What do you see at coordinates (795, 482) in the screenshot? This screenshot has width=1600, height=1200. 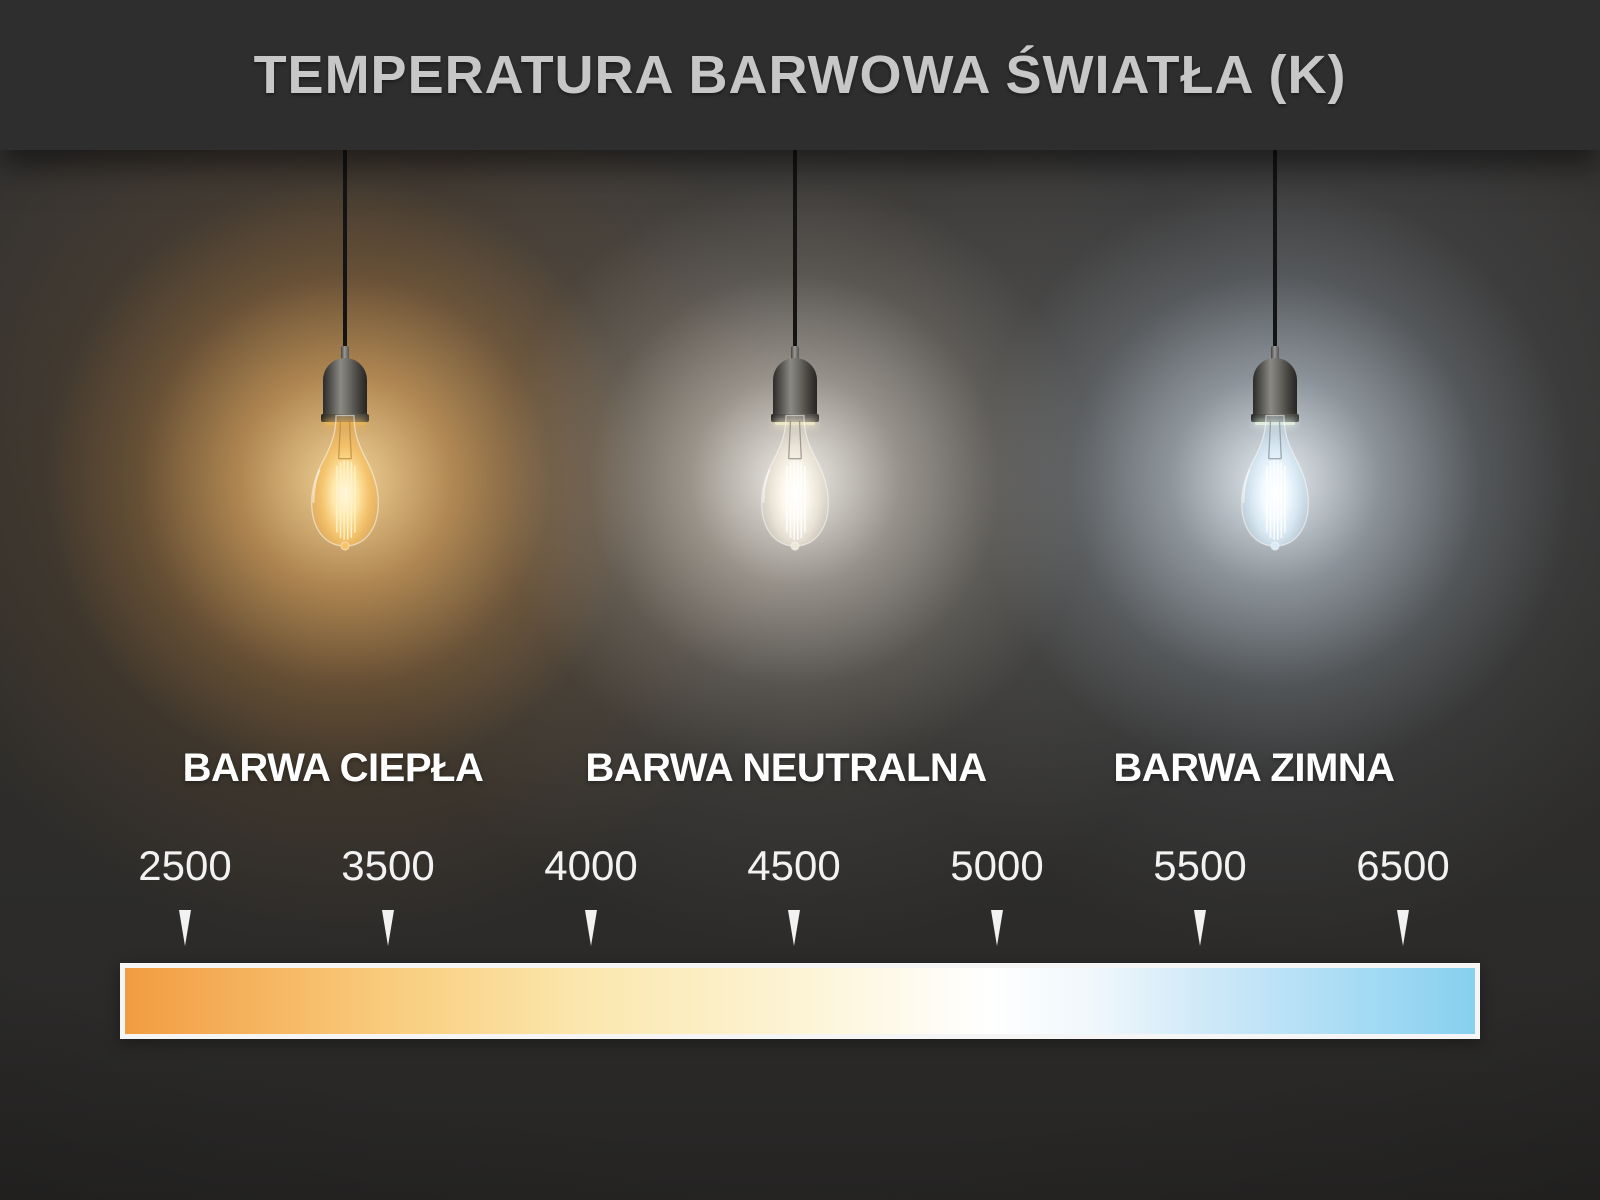 I see `edison-bulb-neutral-icon` at bounding box center [795, 482].